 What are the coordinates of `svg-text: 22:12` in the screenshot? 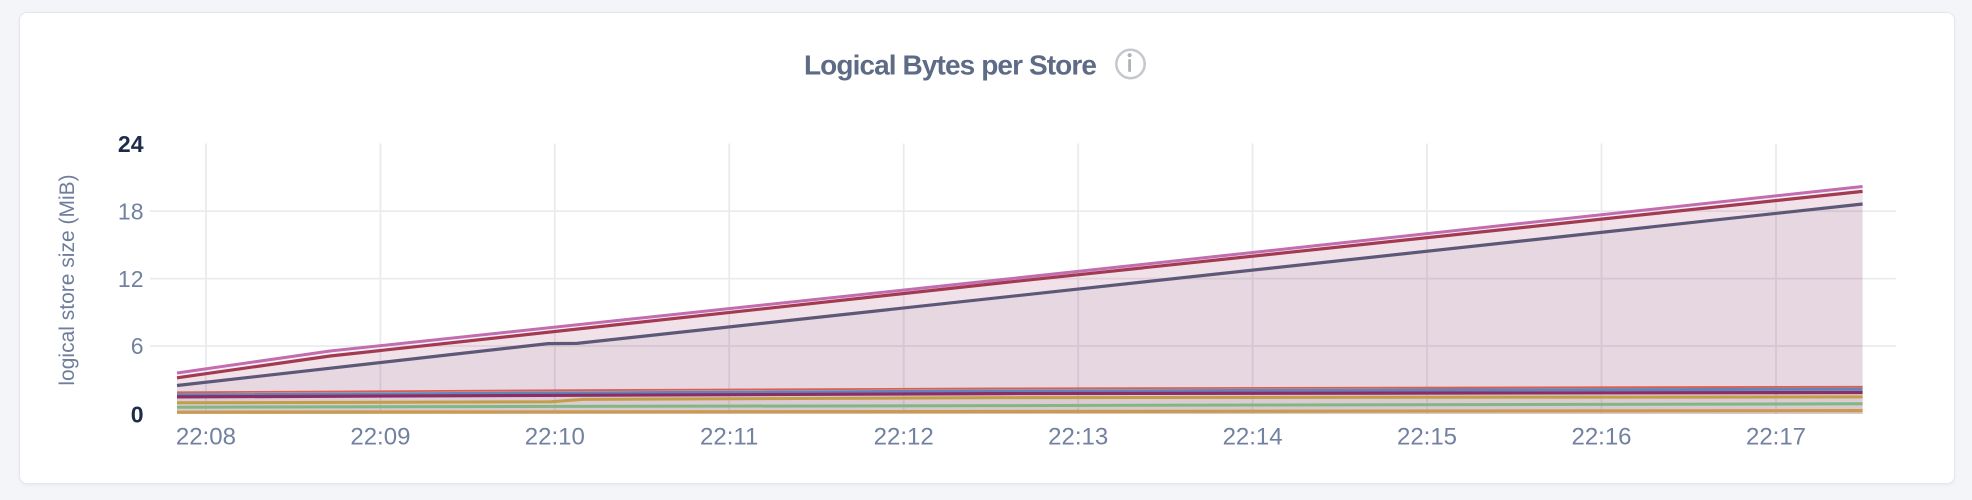 It's located at (904, 437).